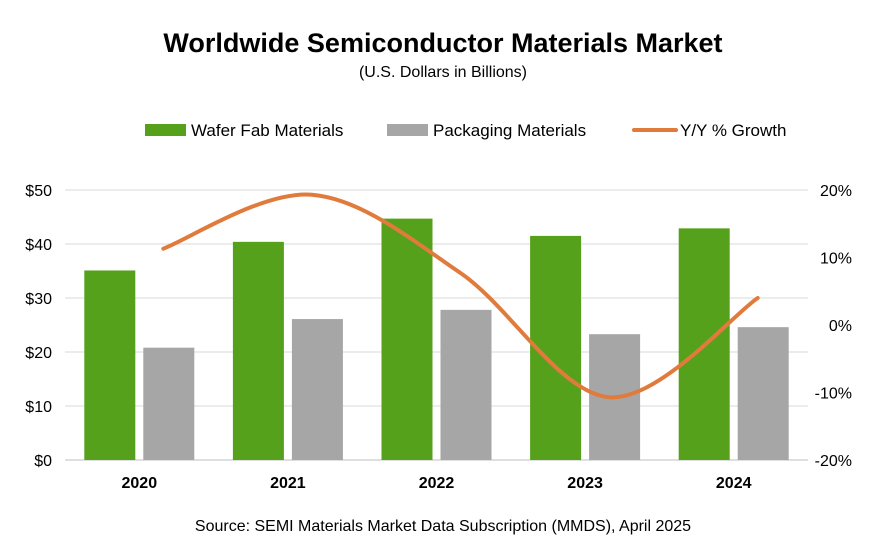 The width and height of the screenshot is (886, 557). Describe the element at coordinates (288, 483) in the screenshot. I see `x-tick-label: 2021` at that location.